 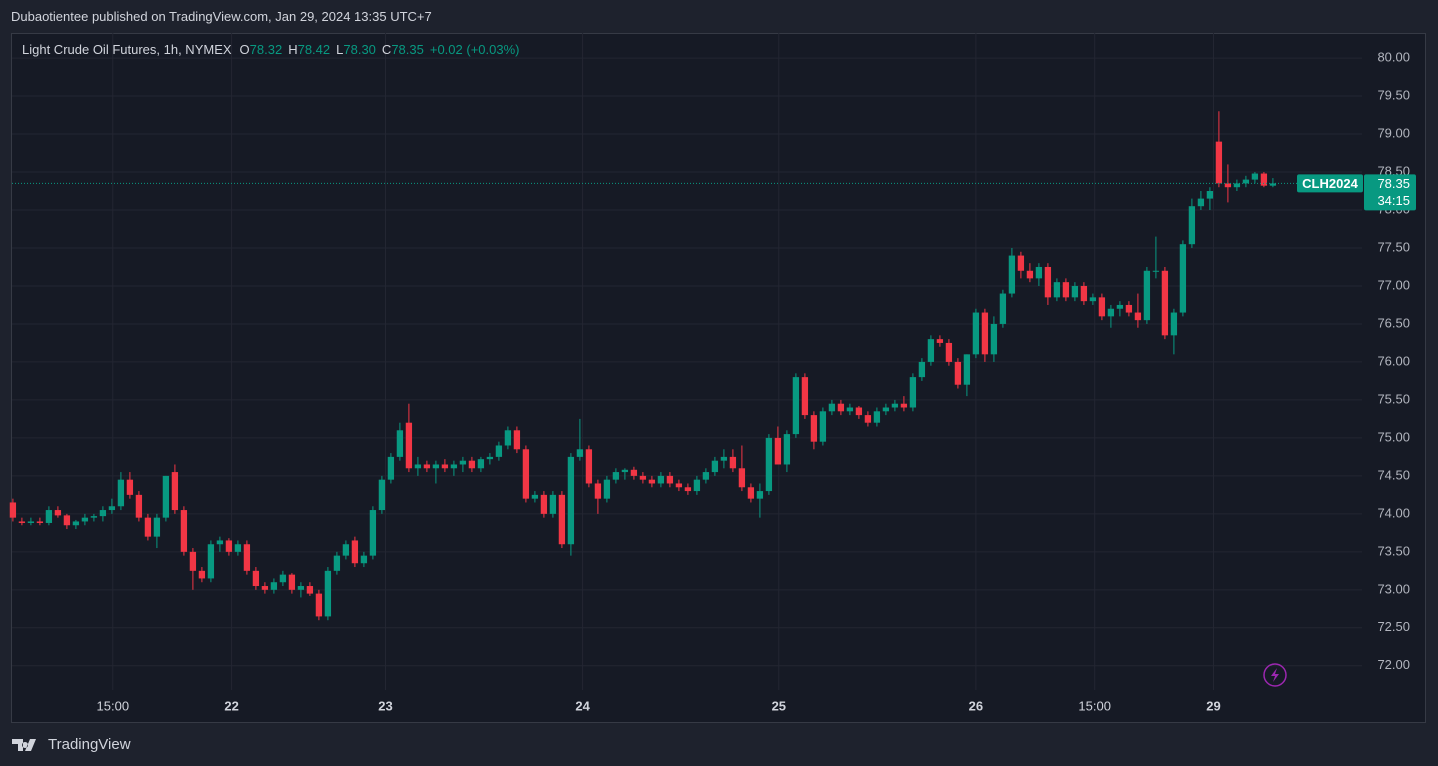 I want to click on x-tick-label: 15:00, so click(x=1094, y=705).